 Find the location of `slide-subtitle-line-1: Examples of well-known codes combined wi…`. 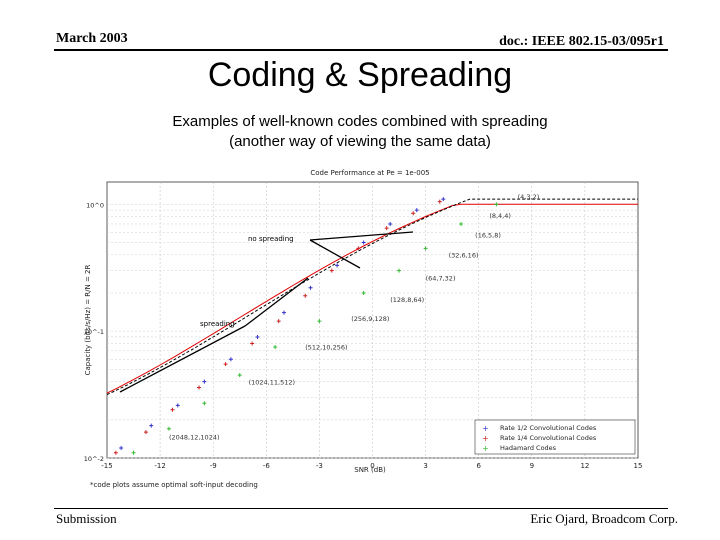

slide-subtitle-line-1: Examples of well-known codes combined wi… is located at coordinates (360, 121).